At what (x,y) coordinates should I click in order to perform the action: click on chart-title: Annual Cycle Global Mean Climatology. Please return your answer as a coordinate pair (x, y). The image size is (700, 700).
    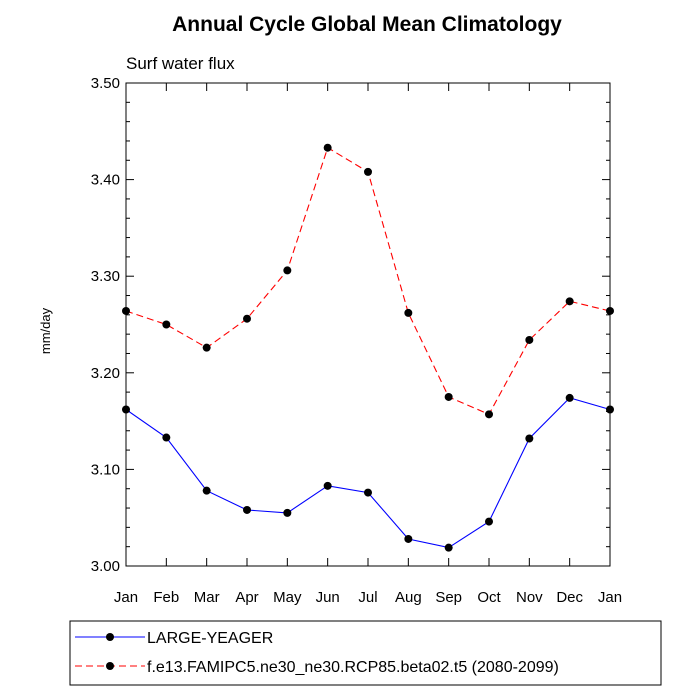
    Looking at the image, I should click on (367, 24).